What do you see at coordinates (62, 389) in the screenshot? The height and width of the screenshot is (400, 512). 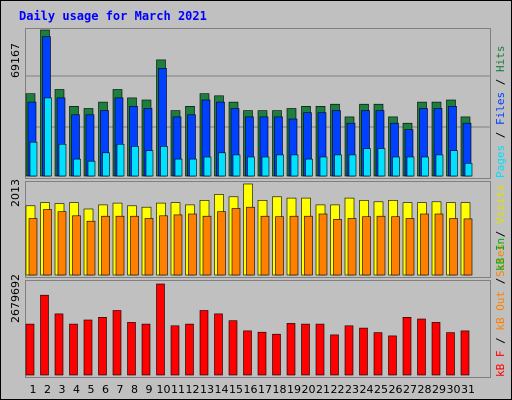 I see `x-tick-label: 3` at bounding box center [62, 389].